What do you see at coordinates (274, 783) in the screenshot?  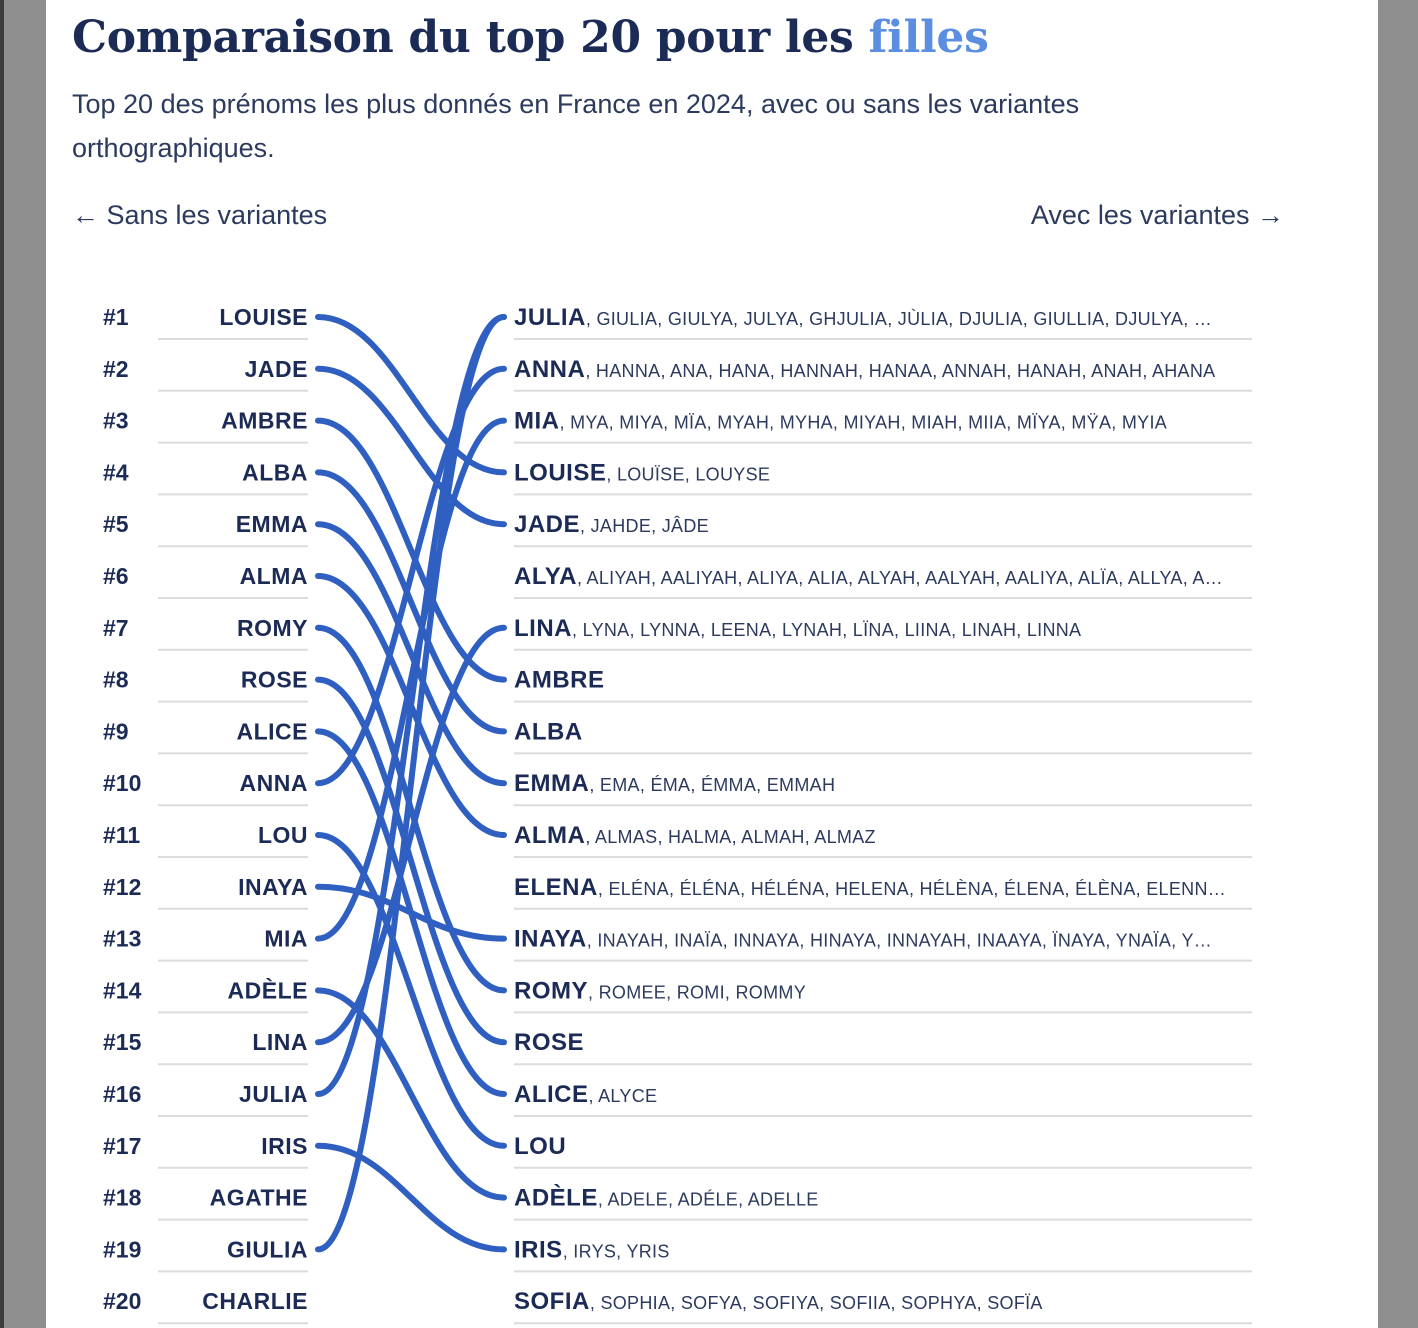 I see `left-name-label: ANNA` at bounding box center [274, 783].